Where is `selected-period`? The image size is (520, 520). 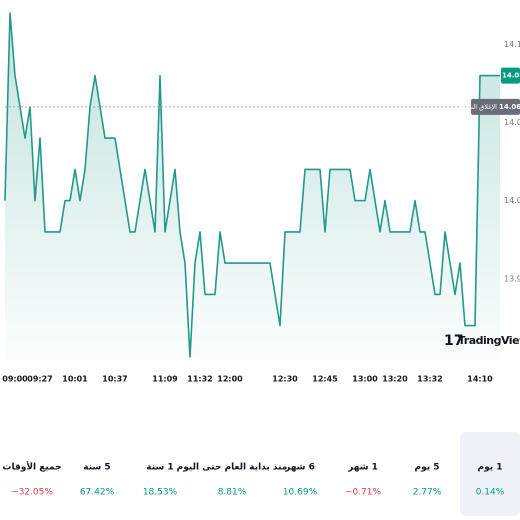 selected-period is located at coordinates (490, 474).